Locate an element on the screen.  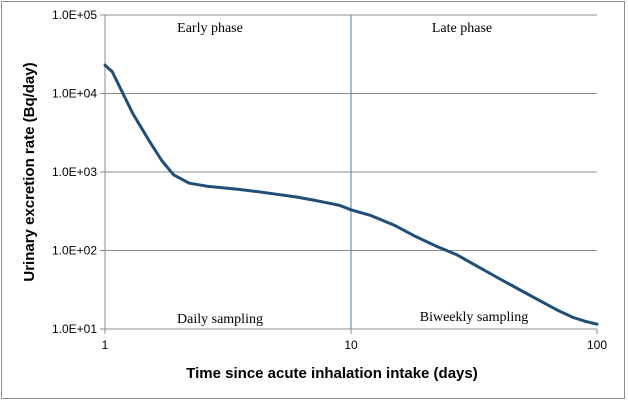
y-tick-label: 1.0E+01 is located at coordinates (74, 329).